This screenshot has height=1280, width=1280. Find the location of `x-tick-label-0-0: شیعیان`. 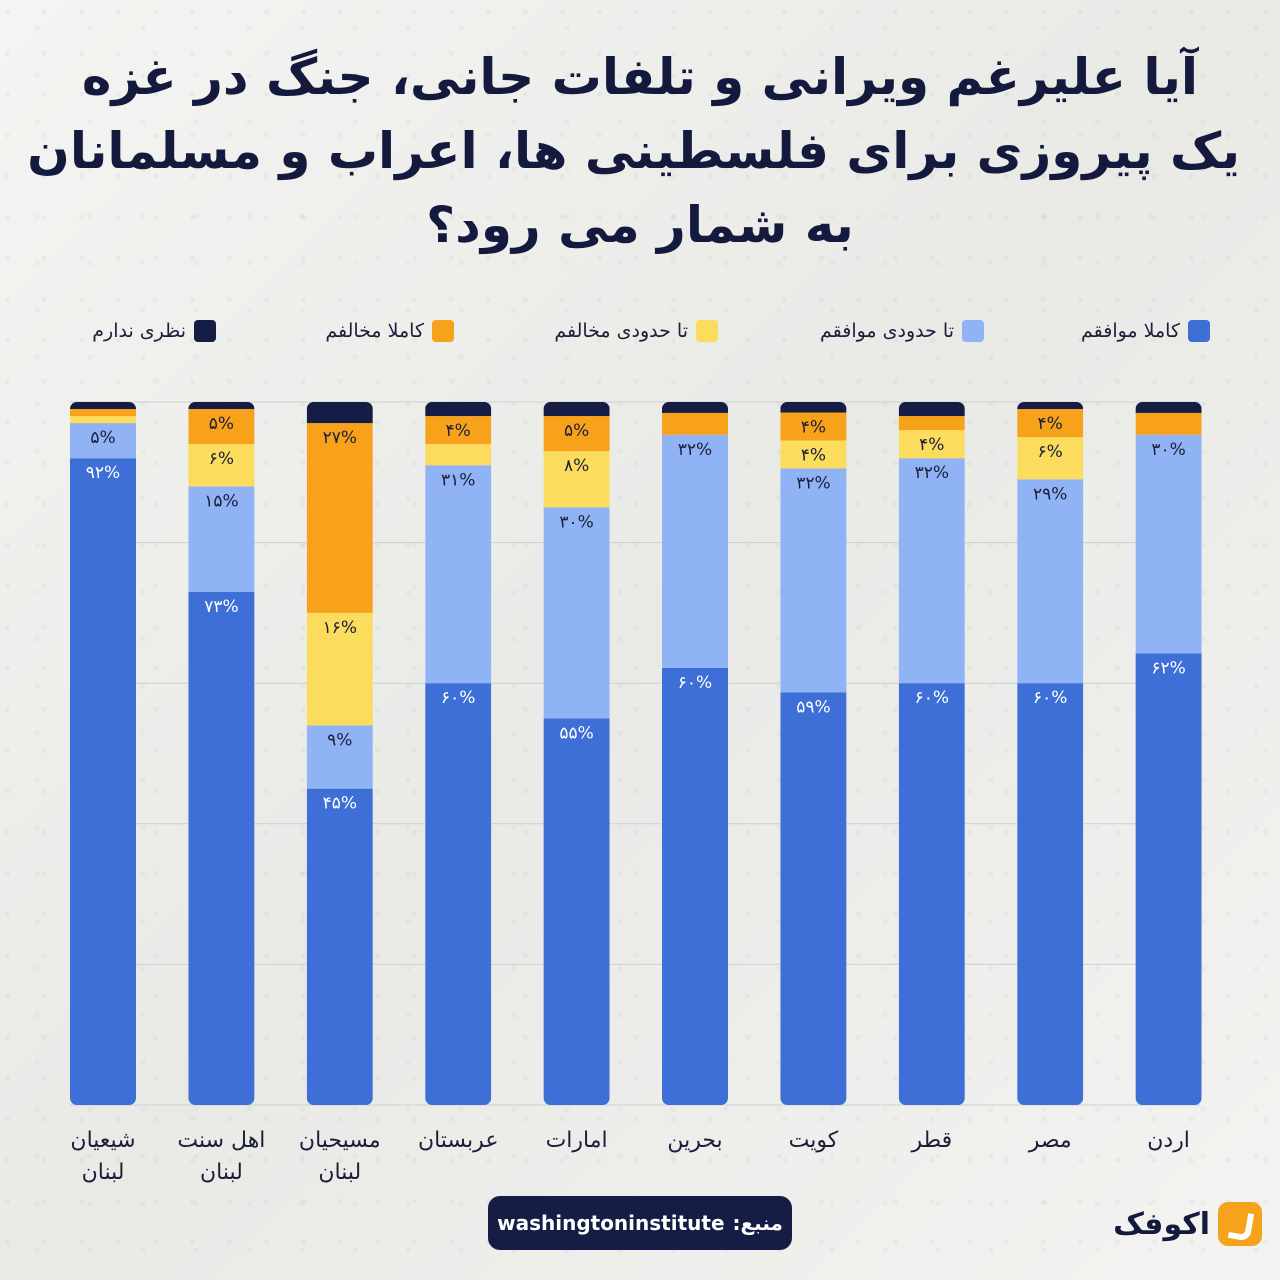

x-tick-label-0-0: شیعیان is located at coordinates (102, 1140).